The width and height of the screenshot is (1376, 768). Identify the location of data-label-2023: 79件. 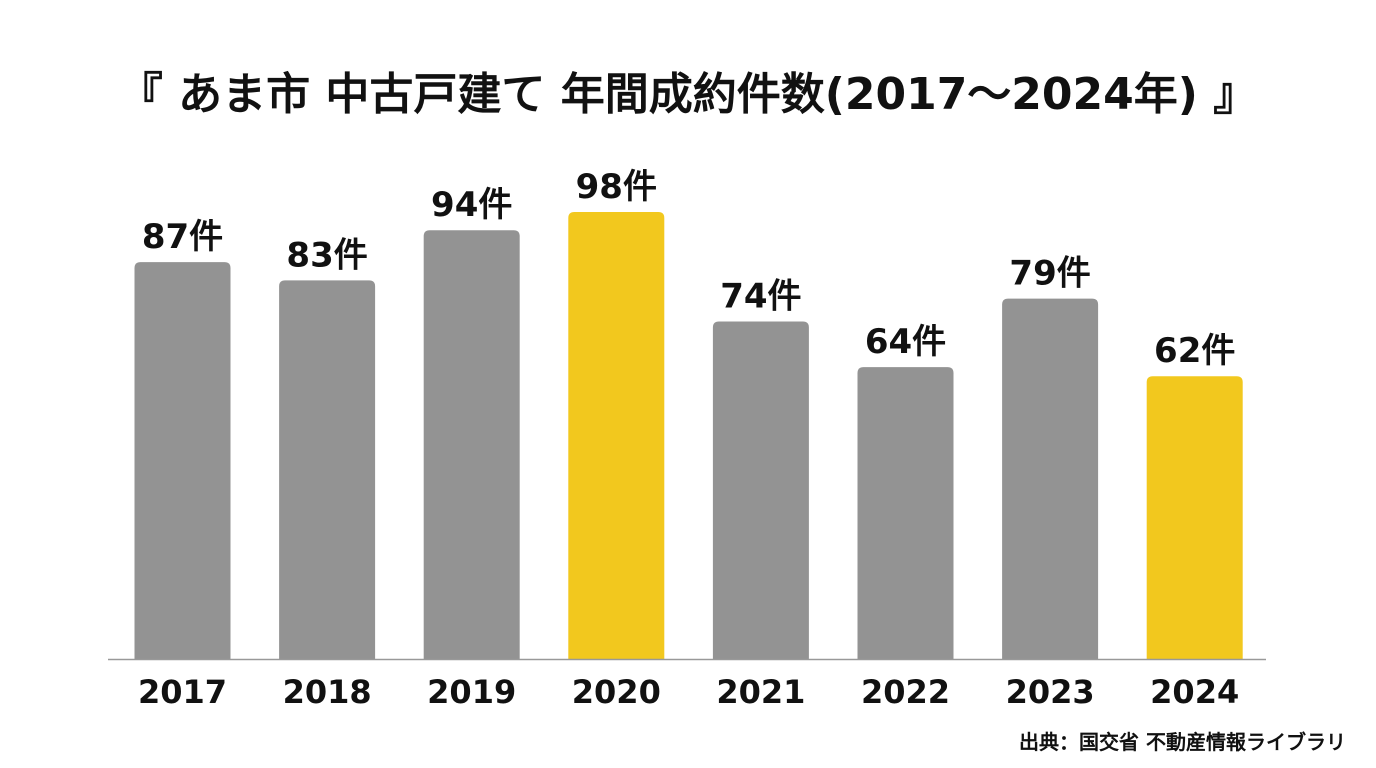
(1049, 274).